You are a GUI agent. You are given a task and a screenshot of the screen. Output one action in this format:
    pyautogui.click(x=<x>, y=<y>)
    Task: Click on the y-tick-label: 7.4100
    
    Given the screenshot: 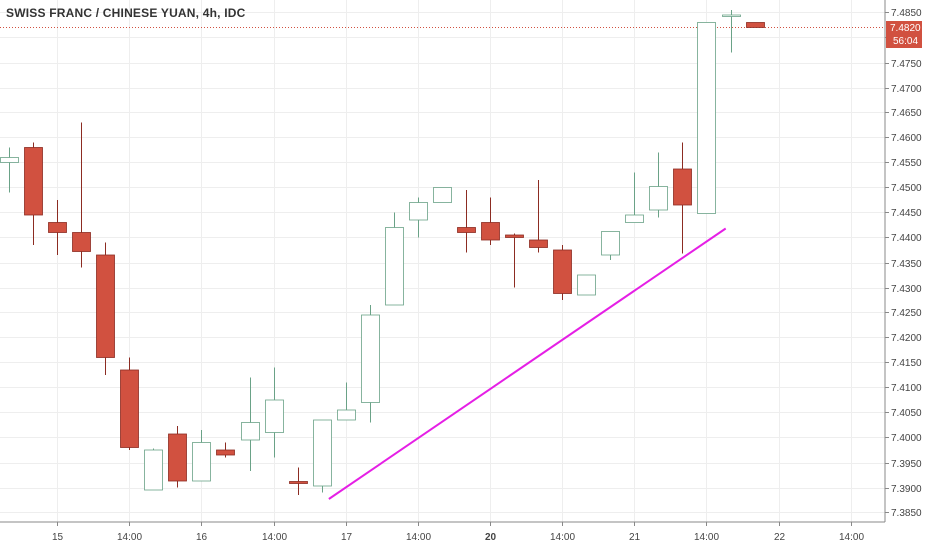 What is the action you would take?
    pyautogui.click(x=906, y=388)
    